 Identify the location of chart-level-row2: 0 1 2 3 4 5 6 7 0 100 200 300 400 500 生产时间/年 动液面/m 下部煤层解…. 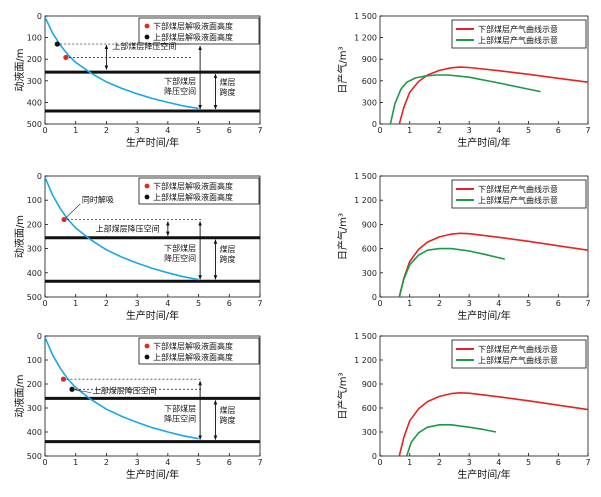
(138, 247).